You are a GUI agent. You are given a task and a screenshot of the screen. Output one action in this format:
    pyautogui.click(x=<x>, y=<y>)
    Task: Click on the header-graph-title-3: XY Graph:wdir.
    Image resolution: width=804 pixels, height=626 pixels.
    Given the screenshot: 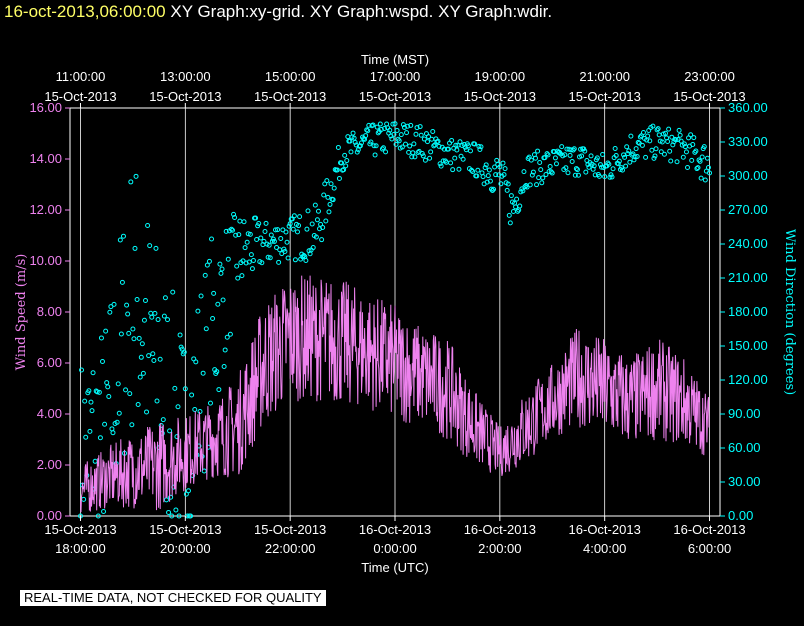 What is the action you would take?
    pyautogui.click(x=495, y=11)
    